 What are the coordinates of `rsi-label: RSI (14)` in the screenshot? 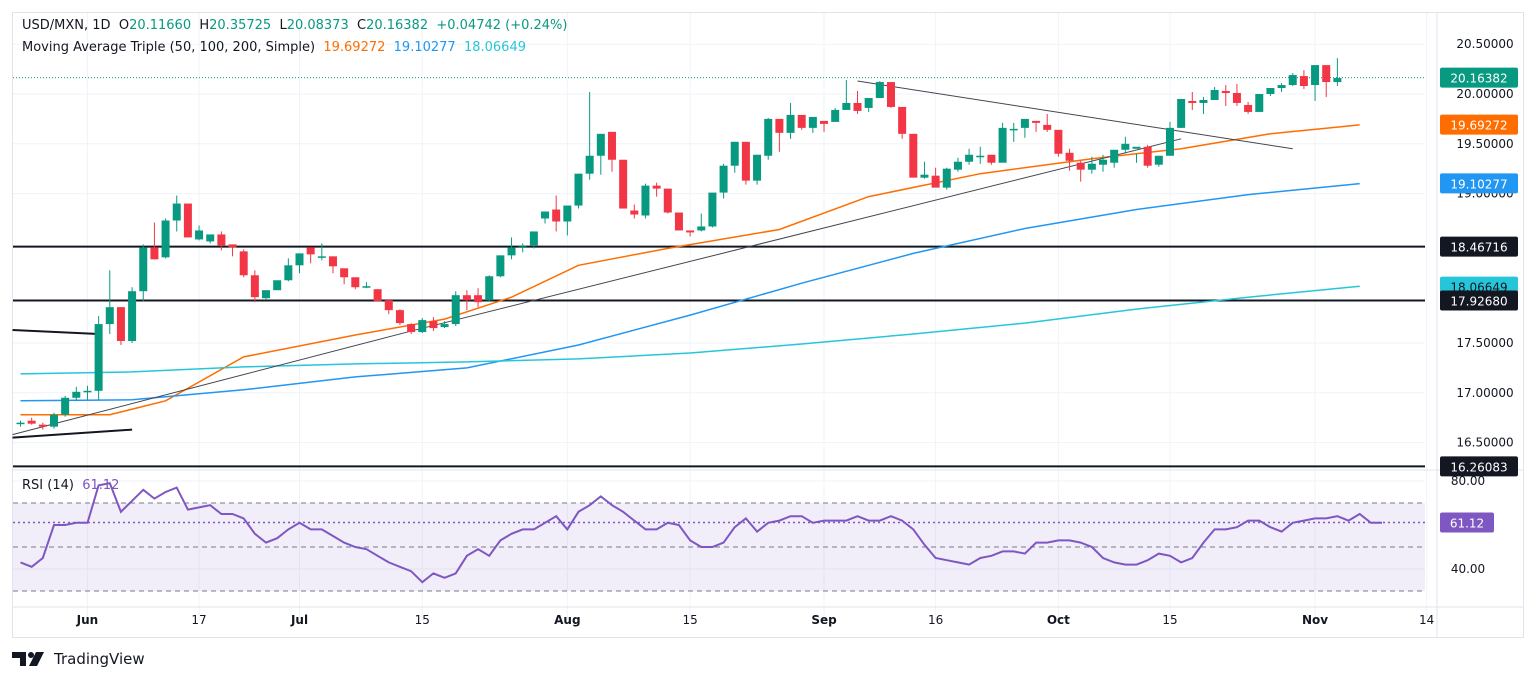 It's located at (48, 485).